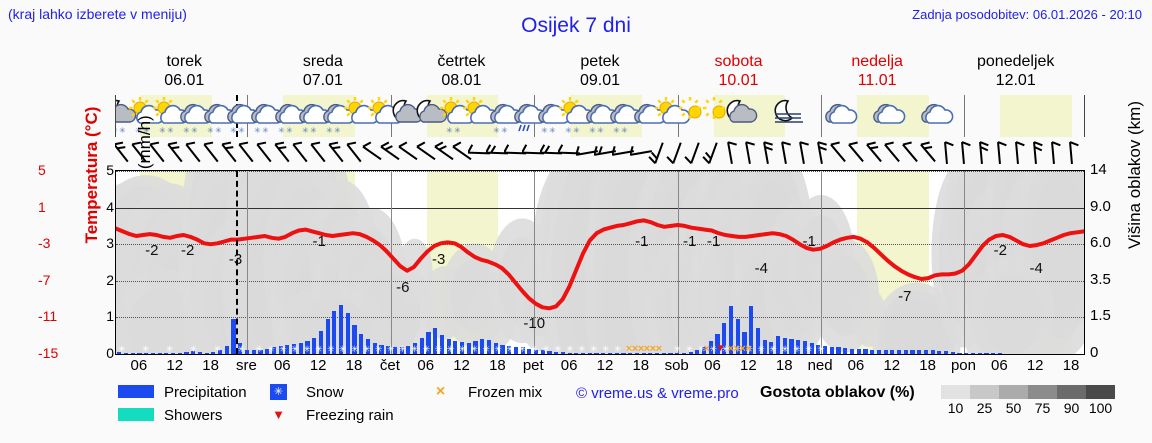  I want to click on weather-icon-sun-cloud-snow: ✳ ✳, so click(457, 116).